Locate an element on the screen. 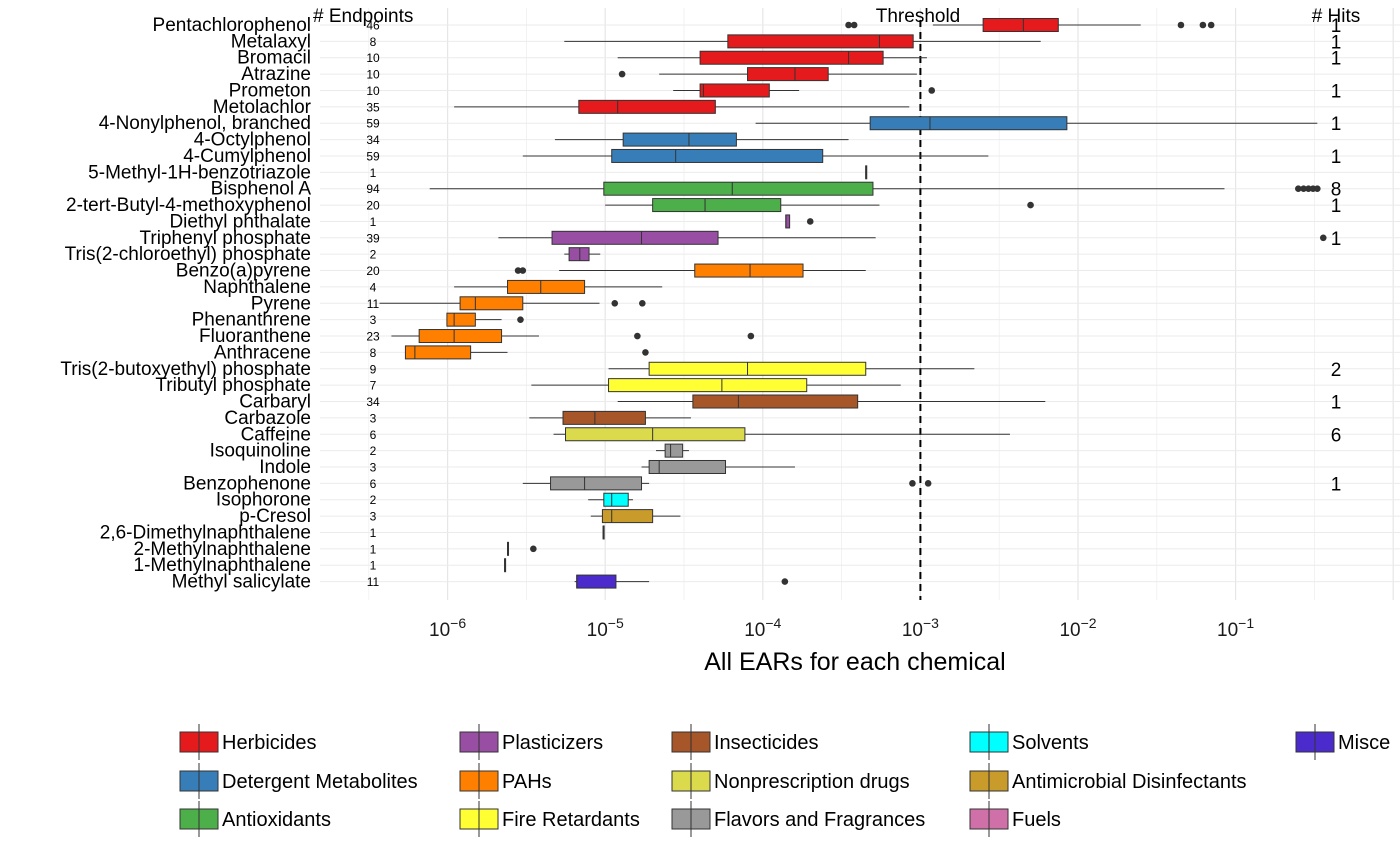 This screenshot has height=866, width=1400. hit-count: 8 is located at coordinates (1336, 190).